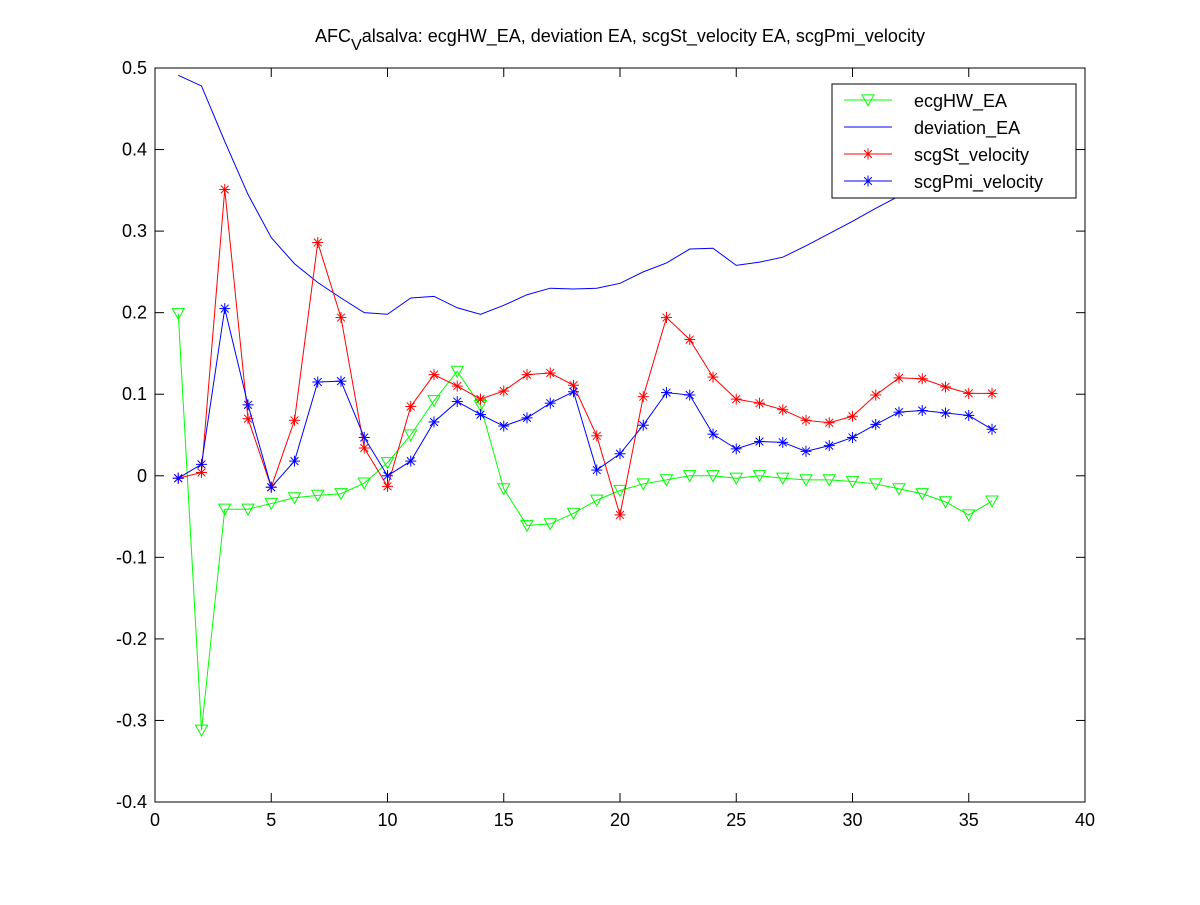  I want to click on data-point-scgpmi-velocity-34-stroke-d2, so click(945, 413).